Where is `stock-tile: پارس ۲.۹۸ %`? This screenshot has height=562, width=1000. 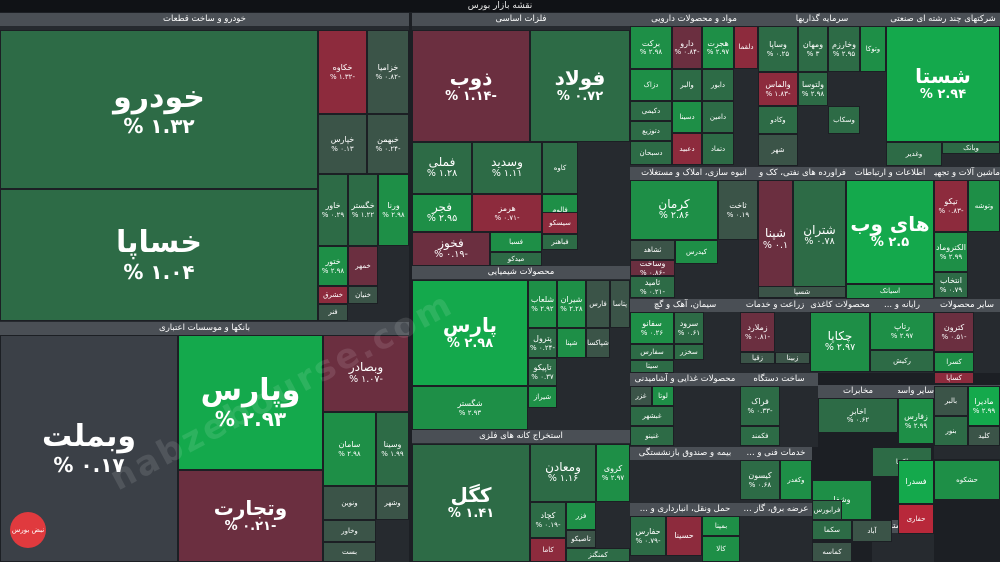 stock-tile: پارس ۲.۹۸ % is located at coordinates (470, 333).